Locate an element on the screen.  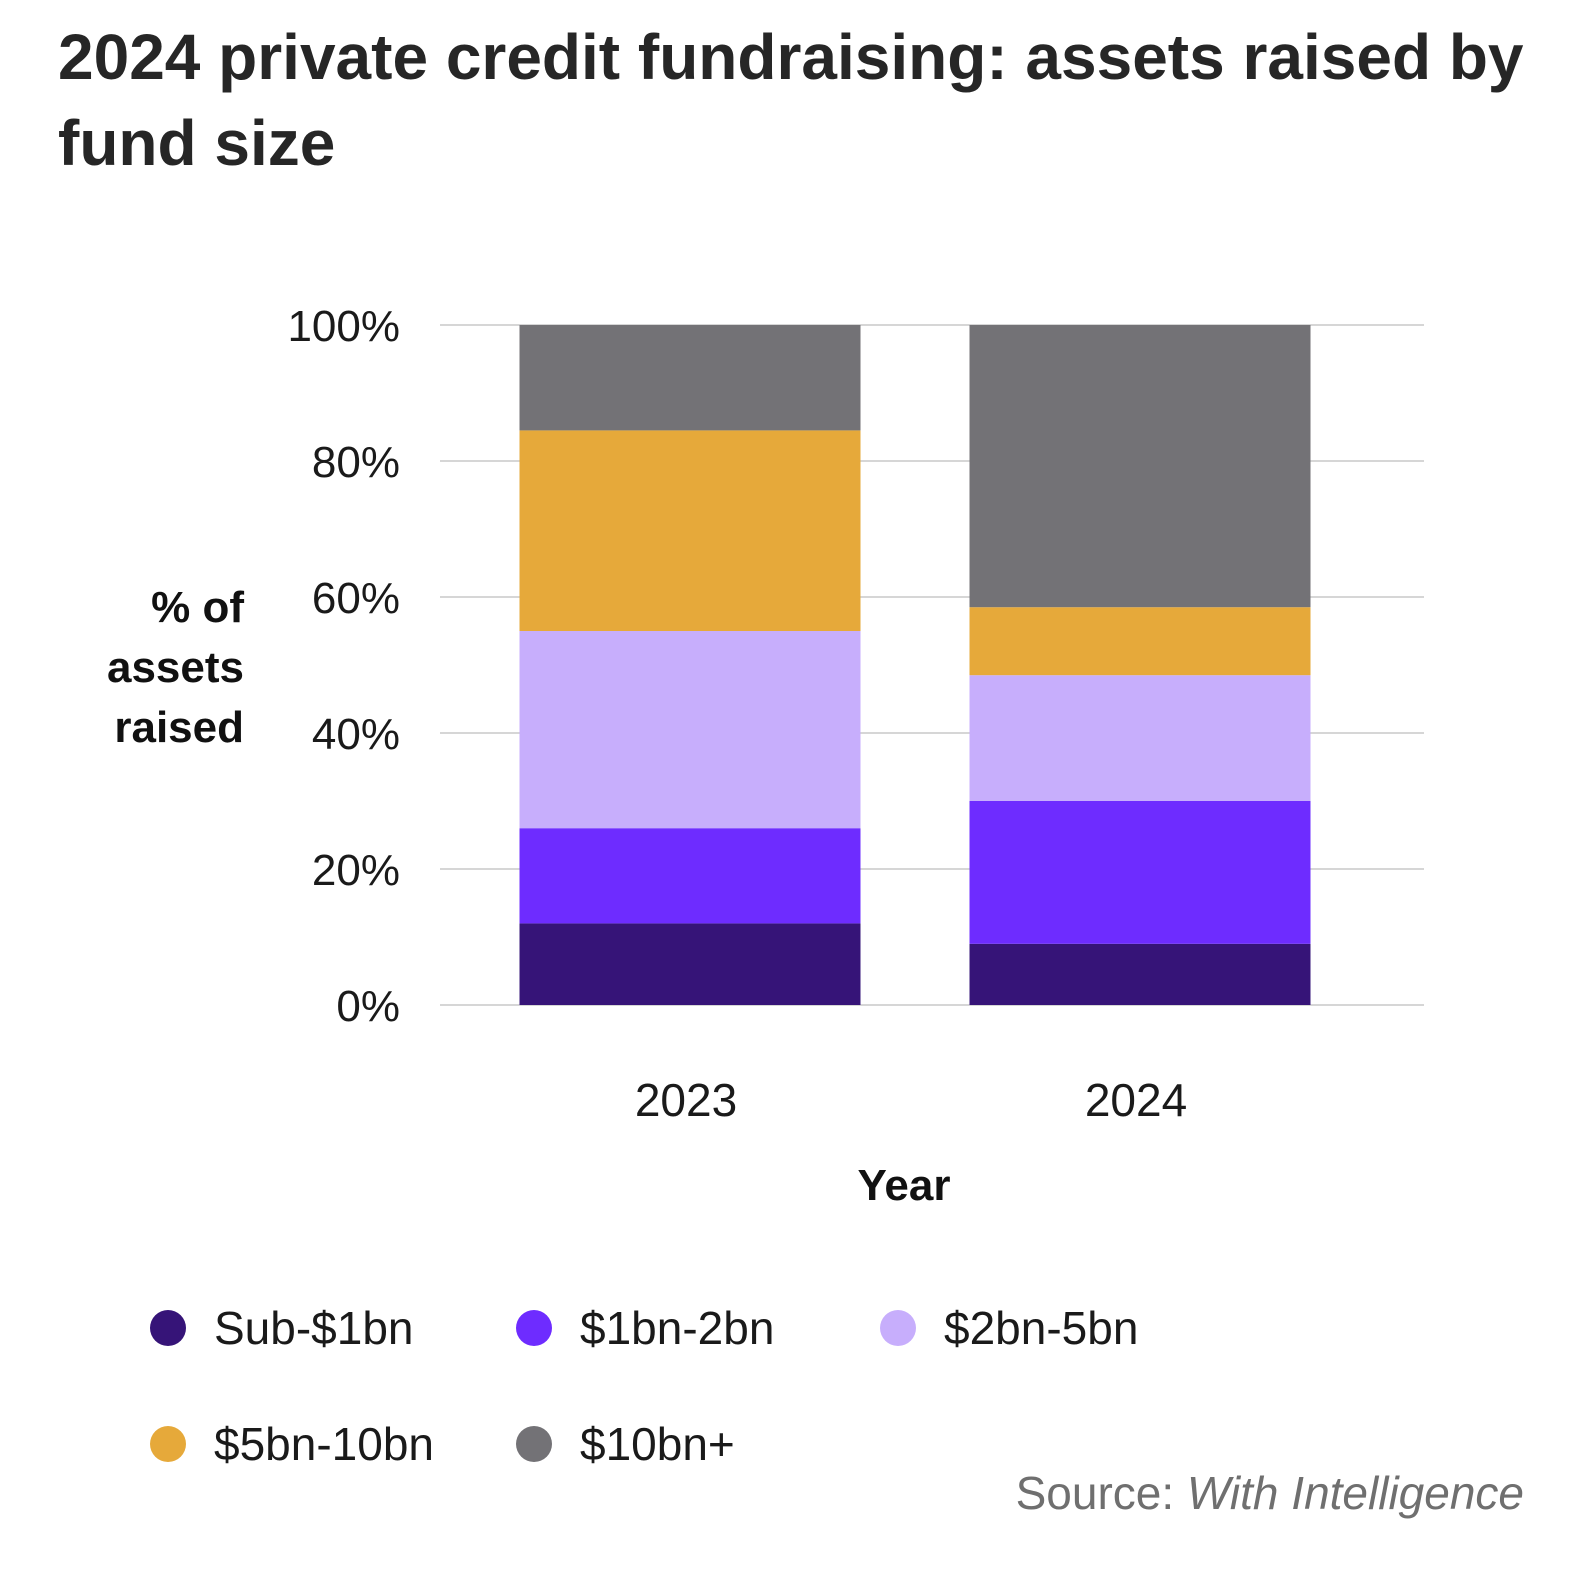
legend-item: $1bn-2bn is located at coordinates (645, 1328).